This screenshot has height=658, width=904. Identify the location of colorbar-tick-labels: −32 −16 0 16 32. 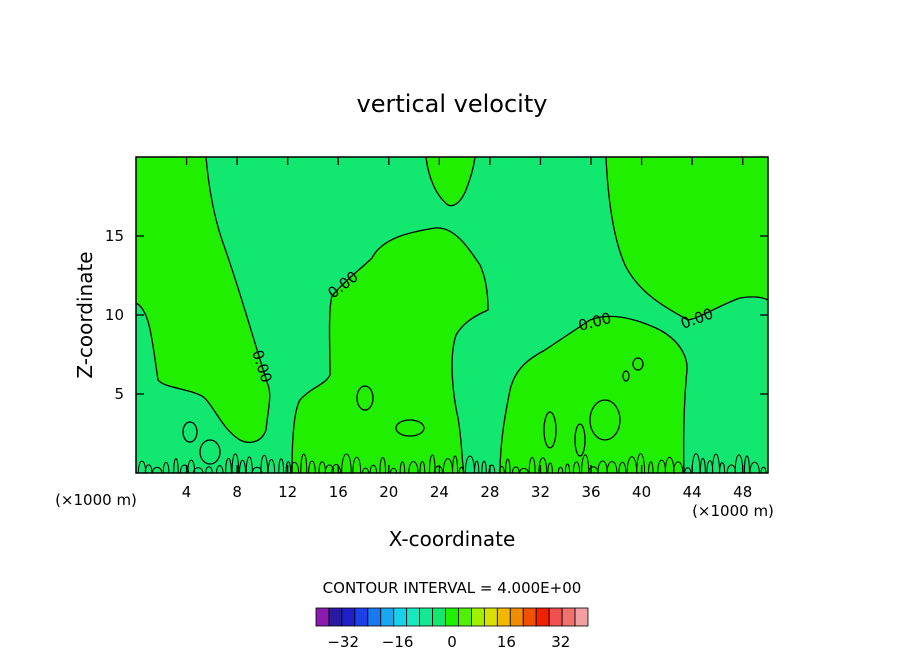
(448, 642).